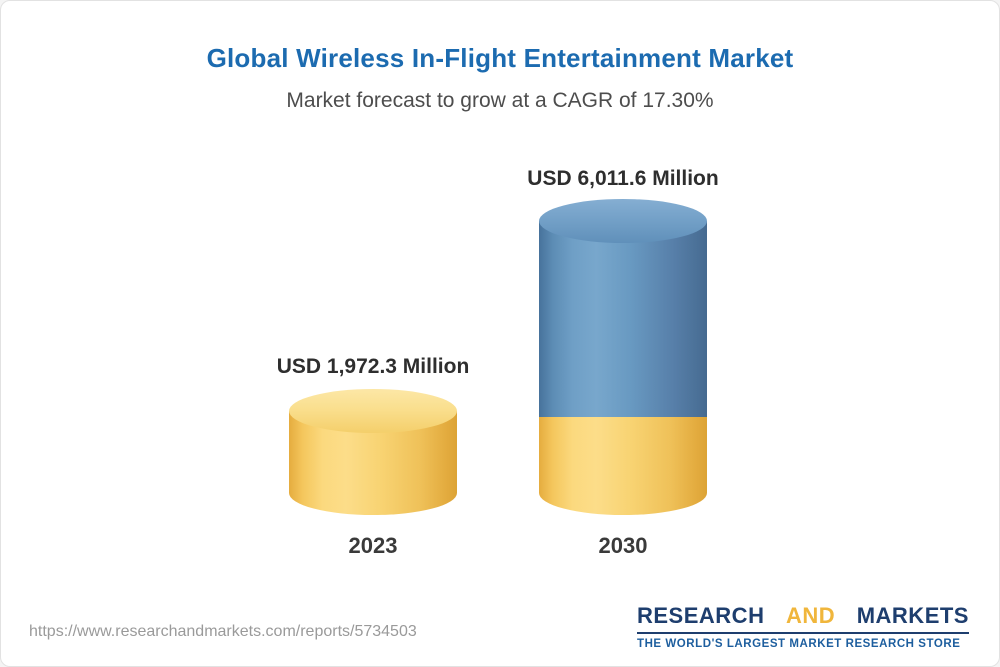 The height and width of the screenshot is (667, 1000). I want to click on value-label-2023: USD 1,972.3 Million, so click(373, 366).